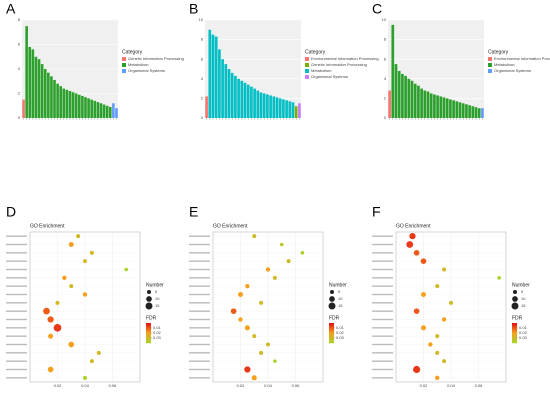  Describe the element at coordinates (385, 78) in the screenshot. I see `y-tick-label: 4` at that location.